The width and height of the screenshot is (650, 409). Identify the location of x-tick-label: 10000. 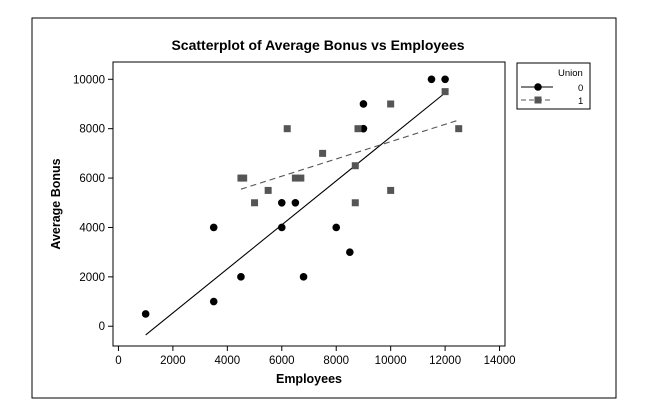
(391, 361).